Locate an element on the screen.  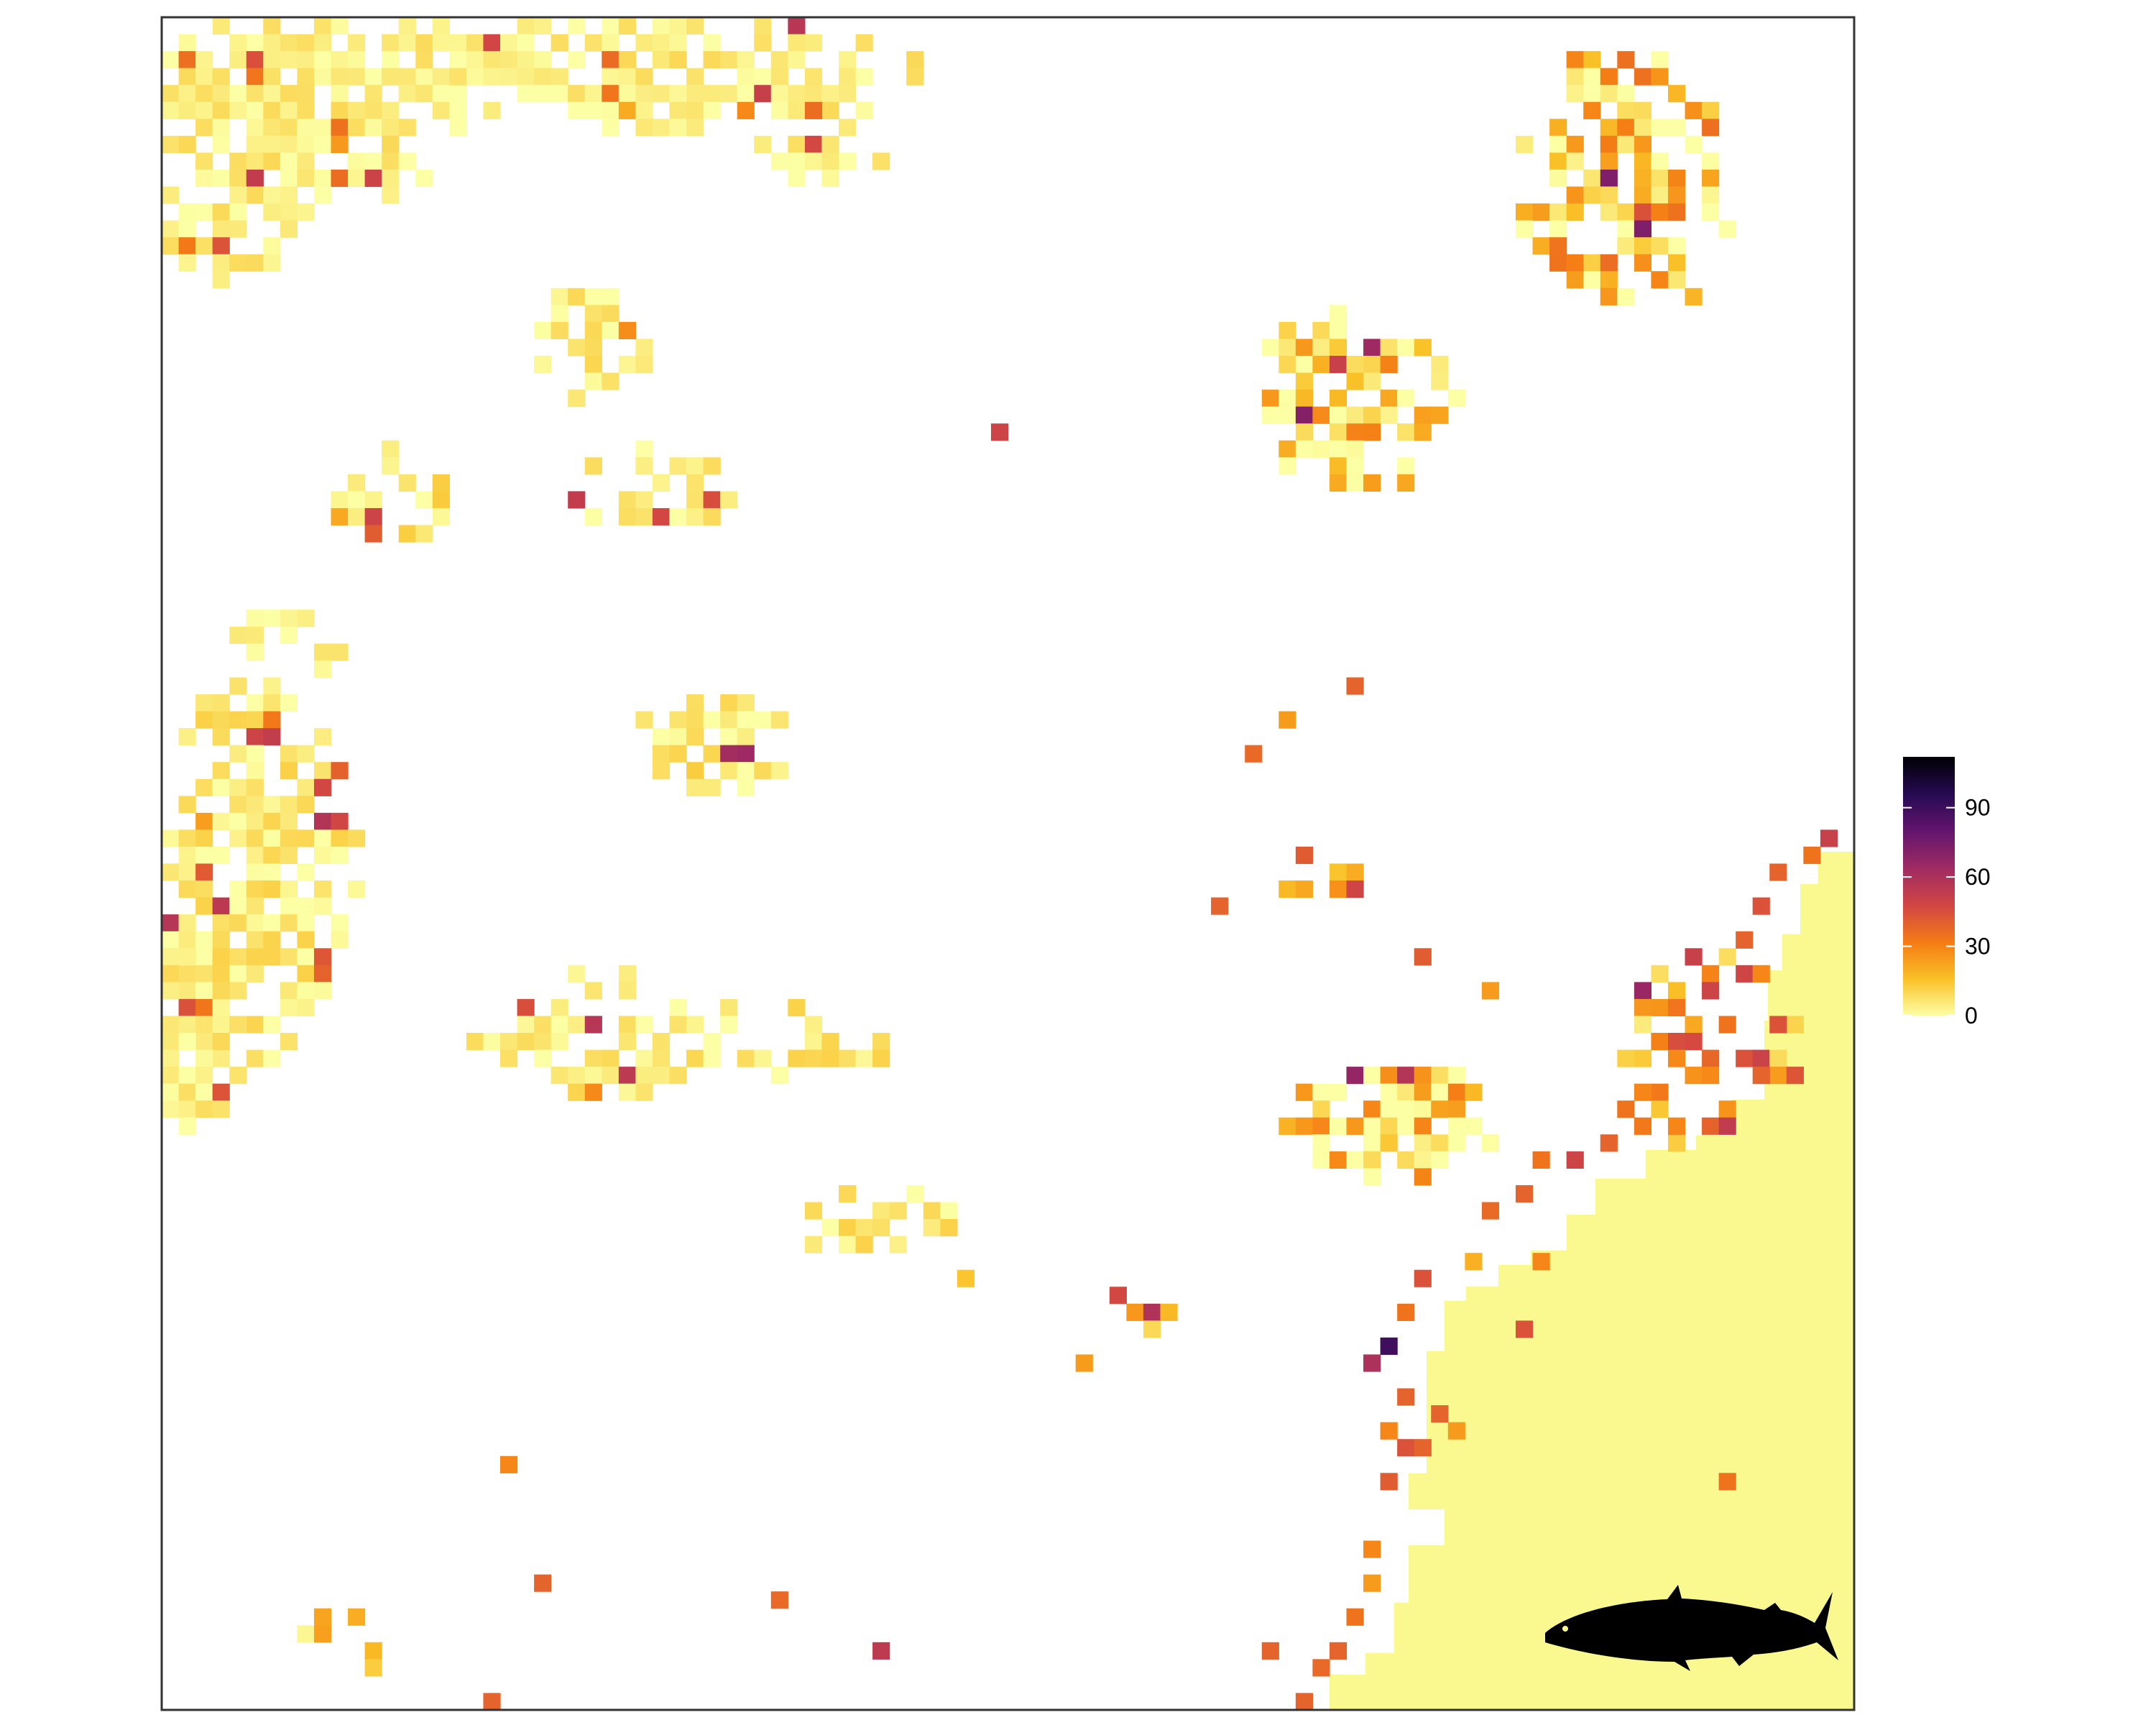
colorbar-tick-label: 0 is located at coordinates (1971, 1016).